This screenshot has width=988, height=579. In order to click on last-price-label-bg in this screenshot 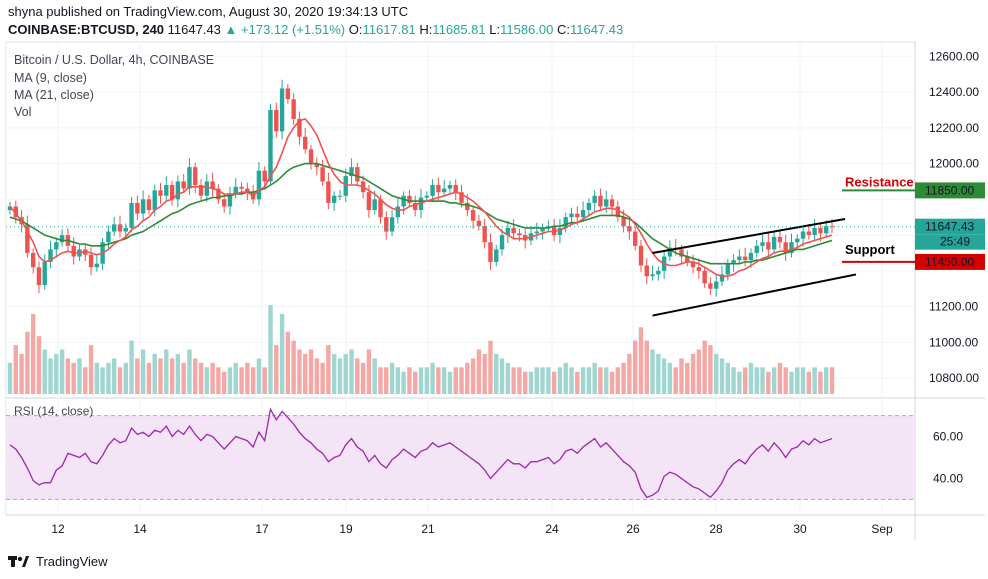, I will do `click(950, 226)`.